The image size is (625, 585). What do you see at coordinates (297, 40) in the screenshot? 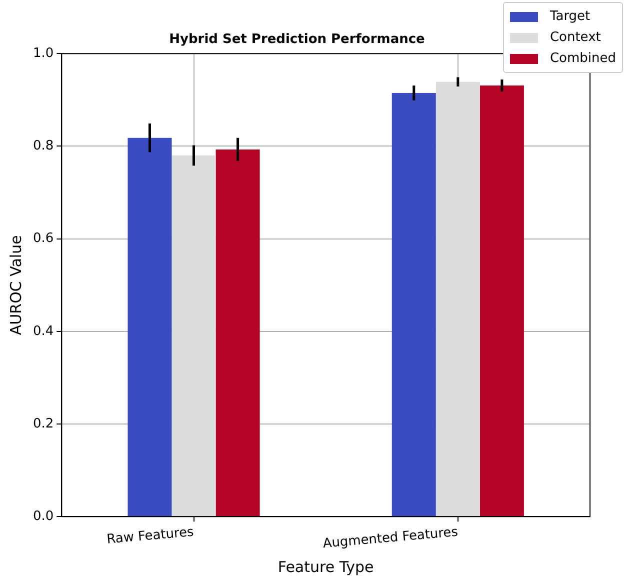
I see `chart-title: Hybrid Set Prediction Performance` at bounding box center [297, 40].